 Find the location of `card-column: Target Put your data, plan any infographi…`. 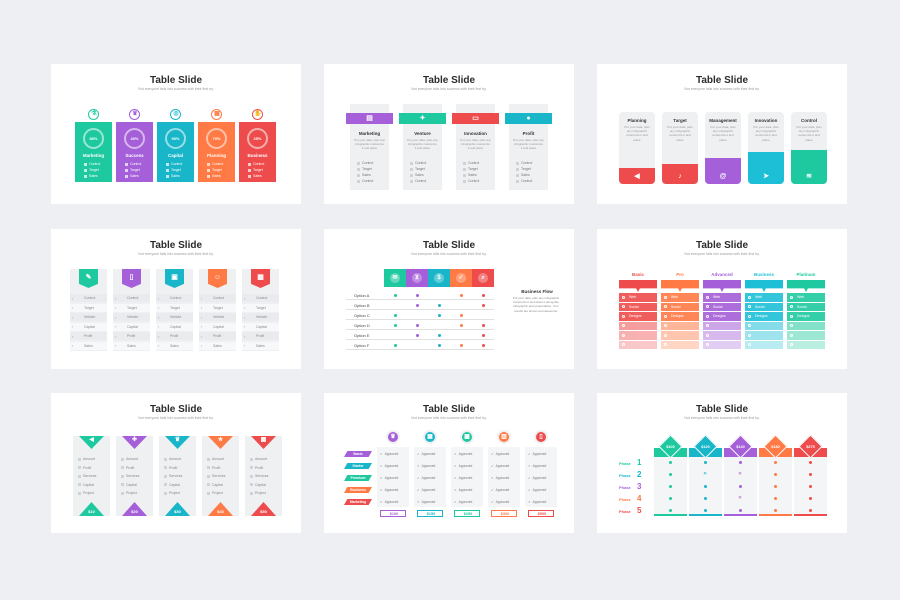

card-column: Target Put your data, plan any infographi… is located at coordinates (680, 148).